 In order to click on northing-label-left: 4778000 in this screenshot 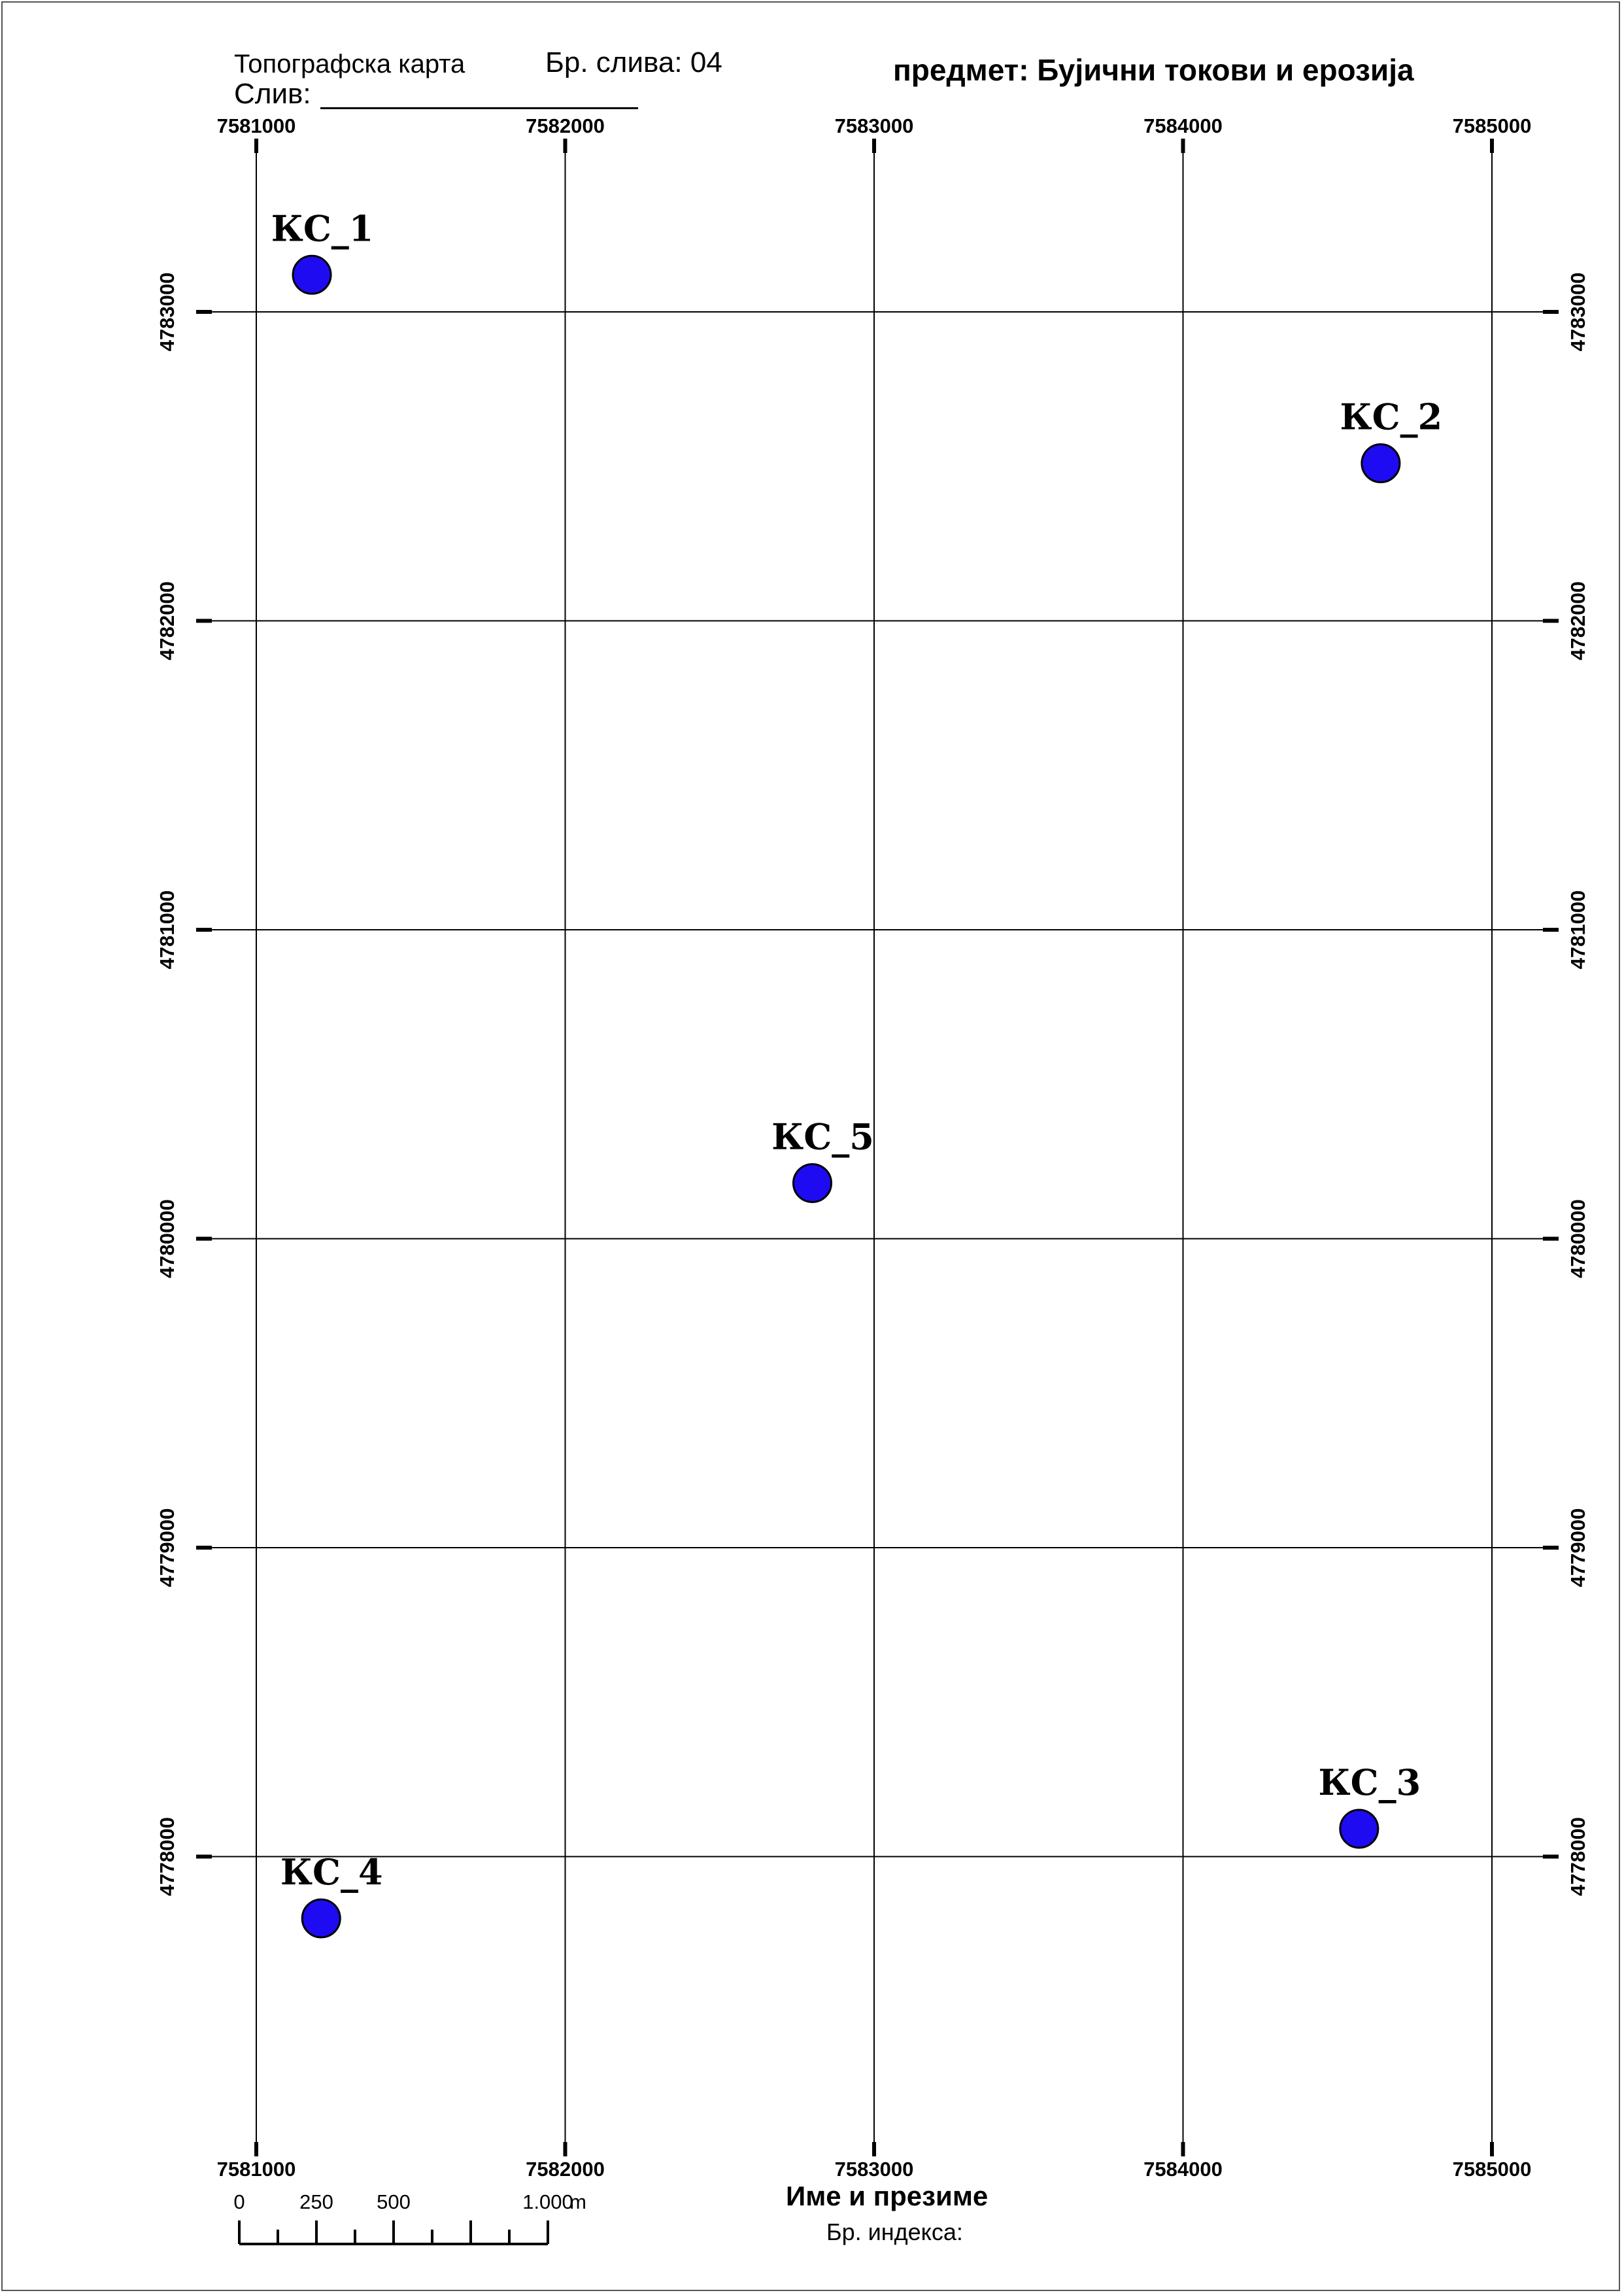, I will do `click(167, 1856)`.